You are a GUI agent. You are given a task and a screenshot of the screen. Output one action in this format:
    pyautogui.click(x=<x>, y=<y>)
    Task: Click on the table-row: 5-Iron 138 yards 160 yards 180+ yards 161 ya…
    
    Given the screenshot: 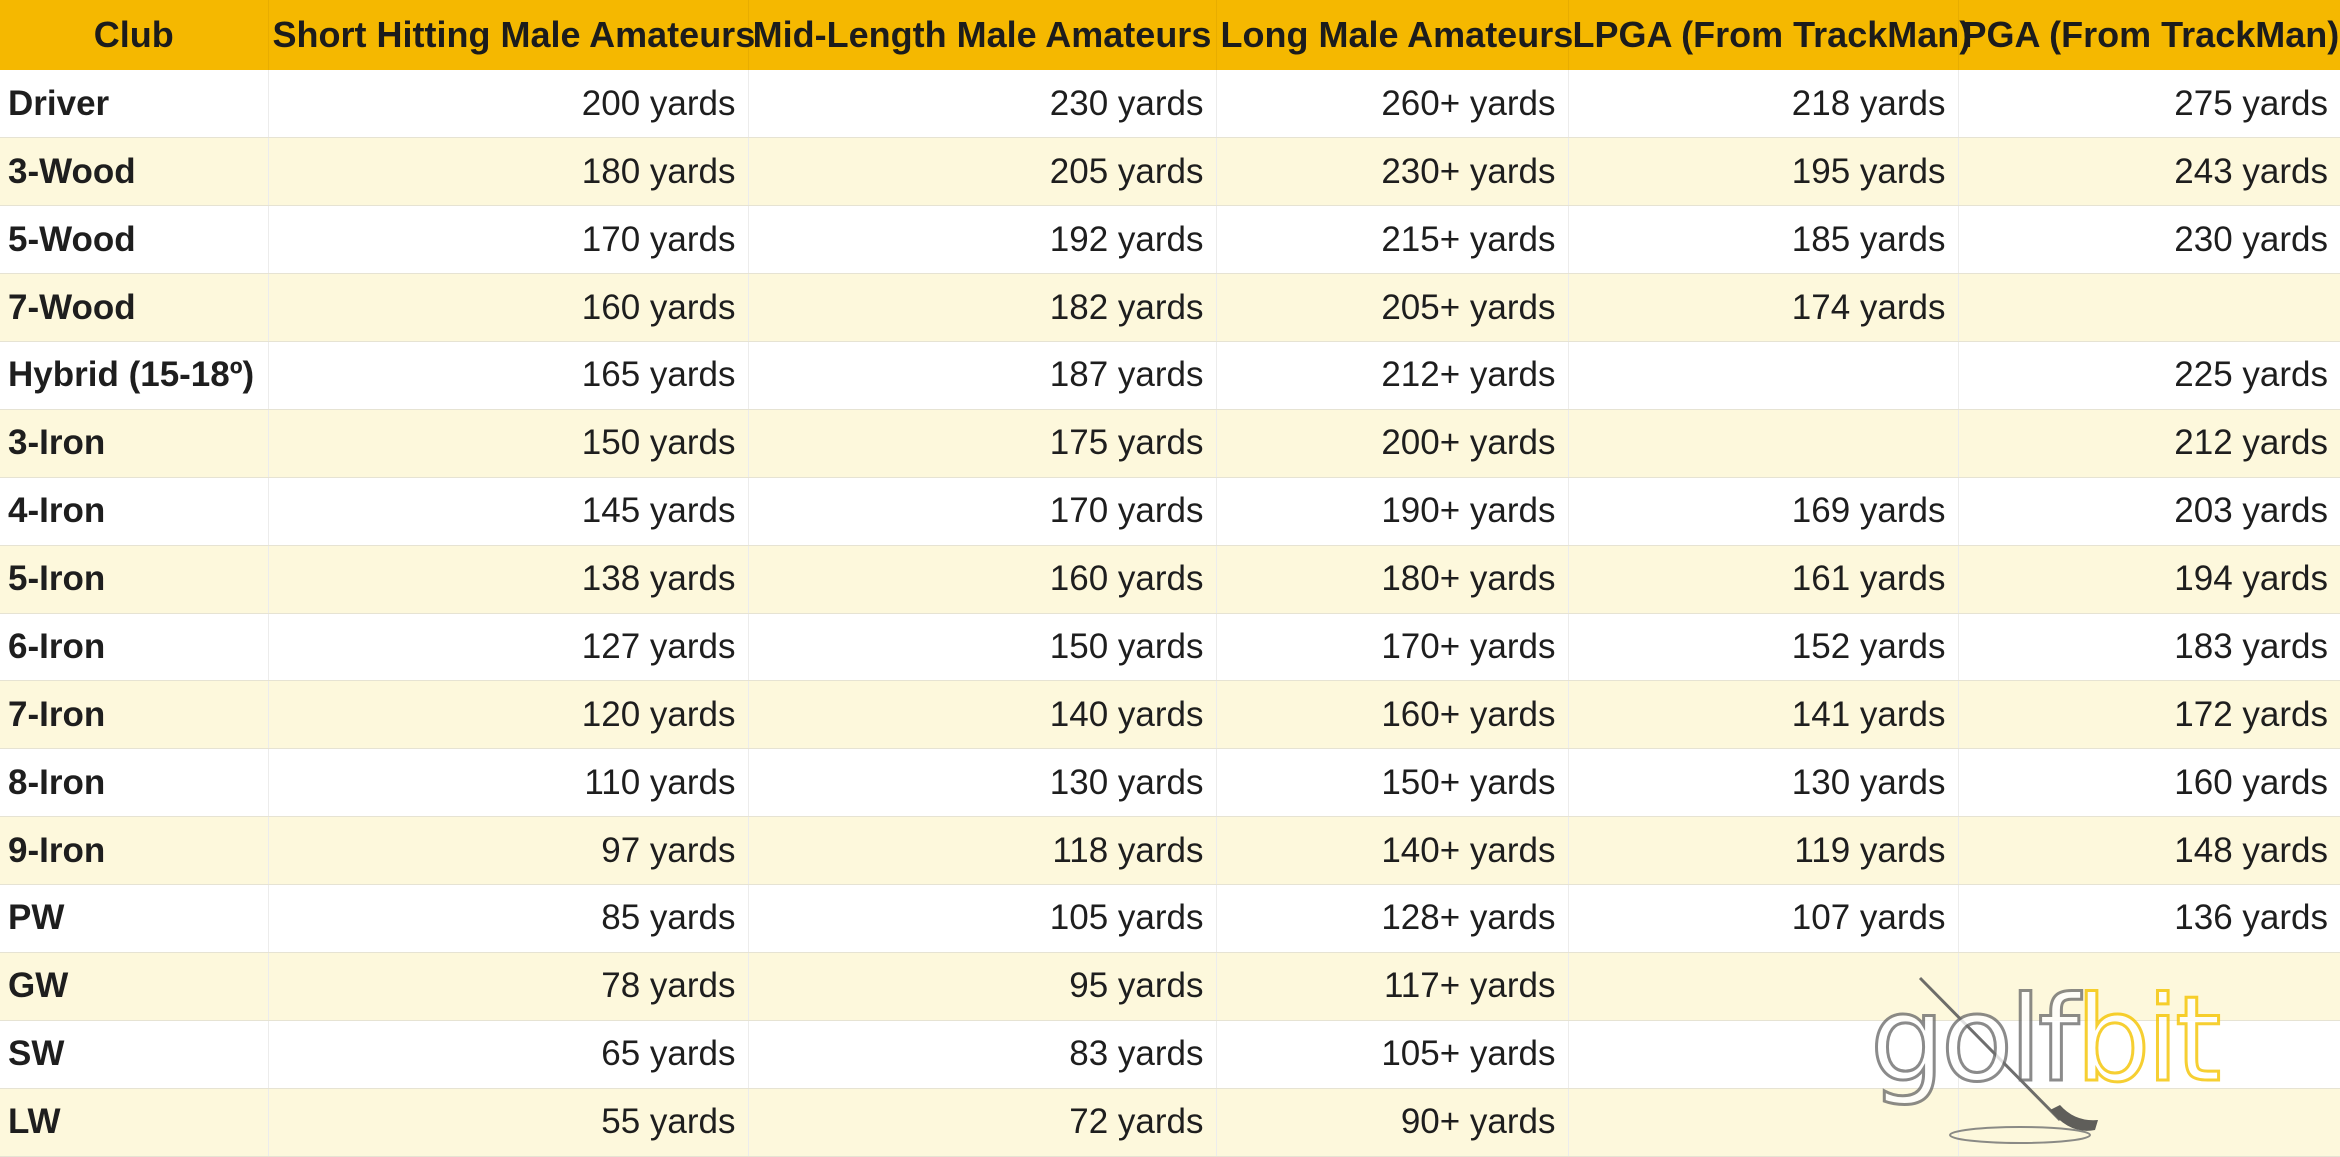 What is the action you would take?
    pyautogui.click(x=1170, y=579)
    